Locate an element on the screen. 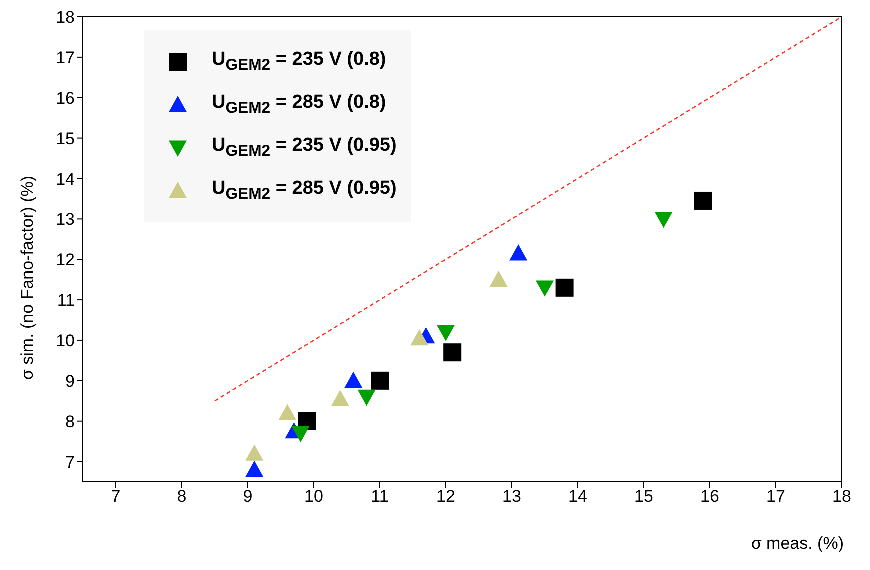 The height and width of the screenshot is (570, 870). y-tick-label: 12 is located at coordinates (65, 260).